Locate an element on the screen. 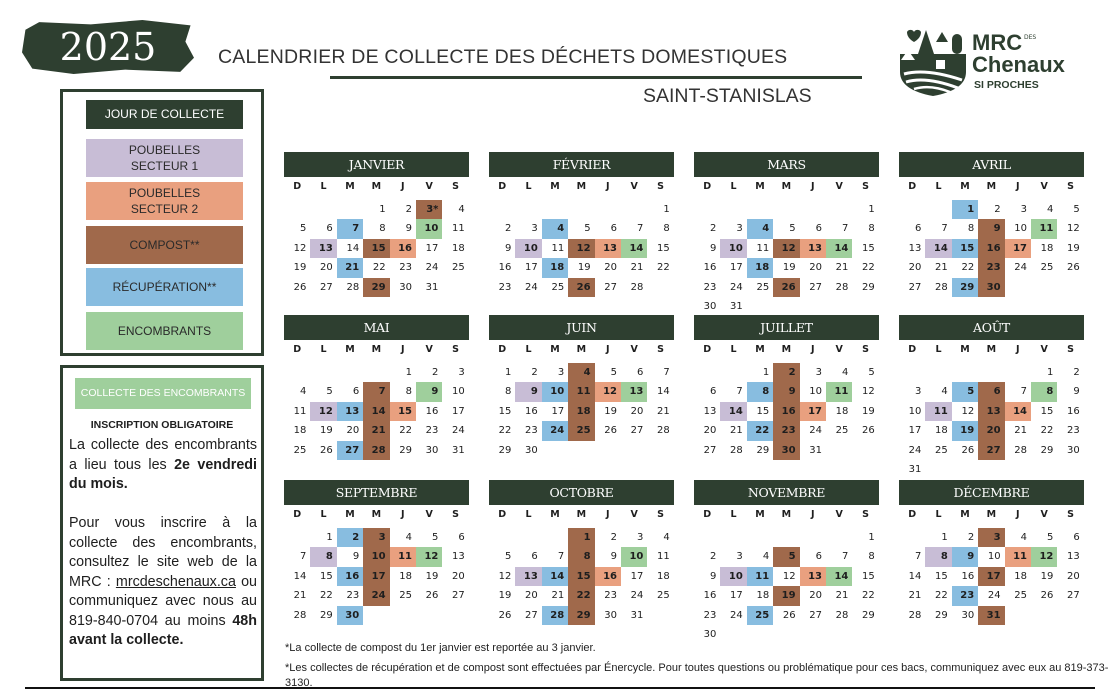 This screenshot has height=691, width=1119. collection-day-e: 12 is located at coordinates (429, 557).